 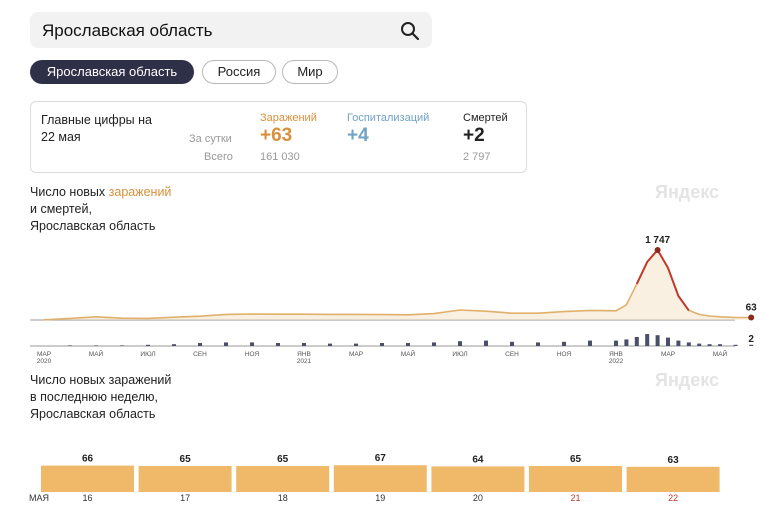 I want to click on weekly-bar-chart: 66 16 65 17 65 18 67 19 64 20 65 21 63 22 МАЯ, so click(x=374, y=478).